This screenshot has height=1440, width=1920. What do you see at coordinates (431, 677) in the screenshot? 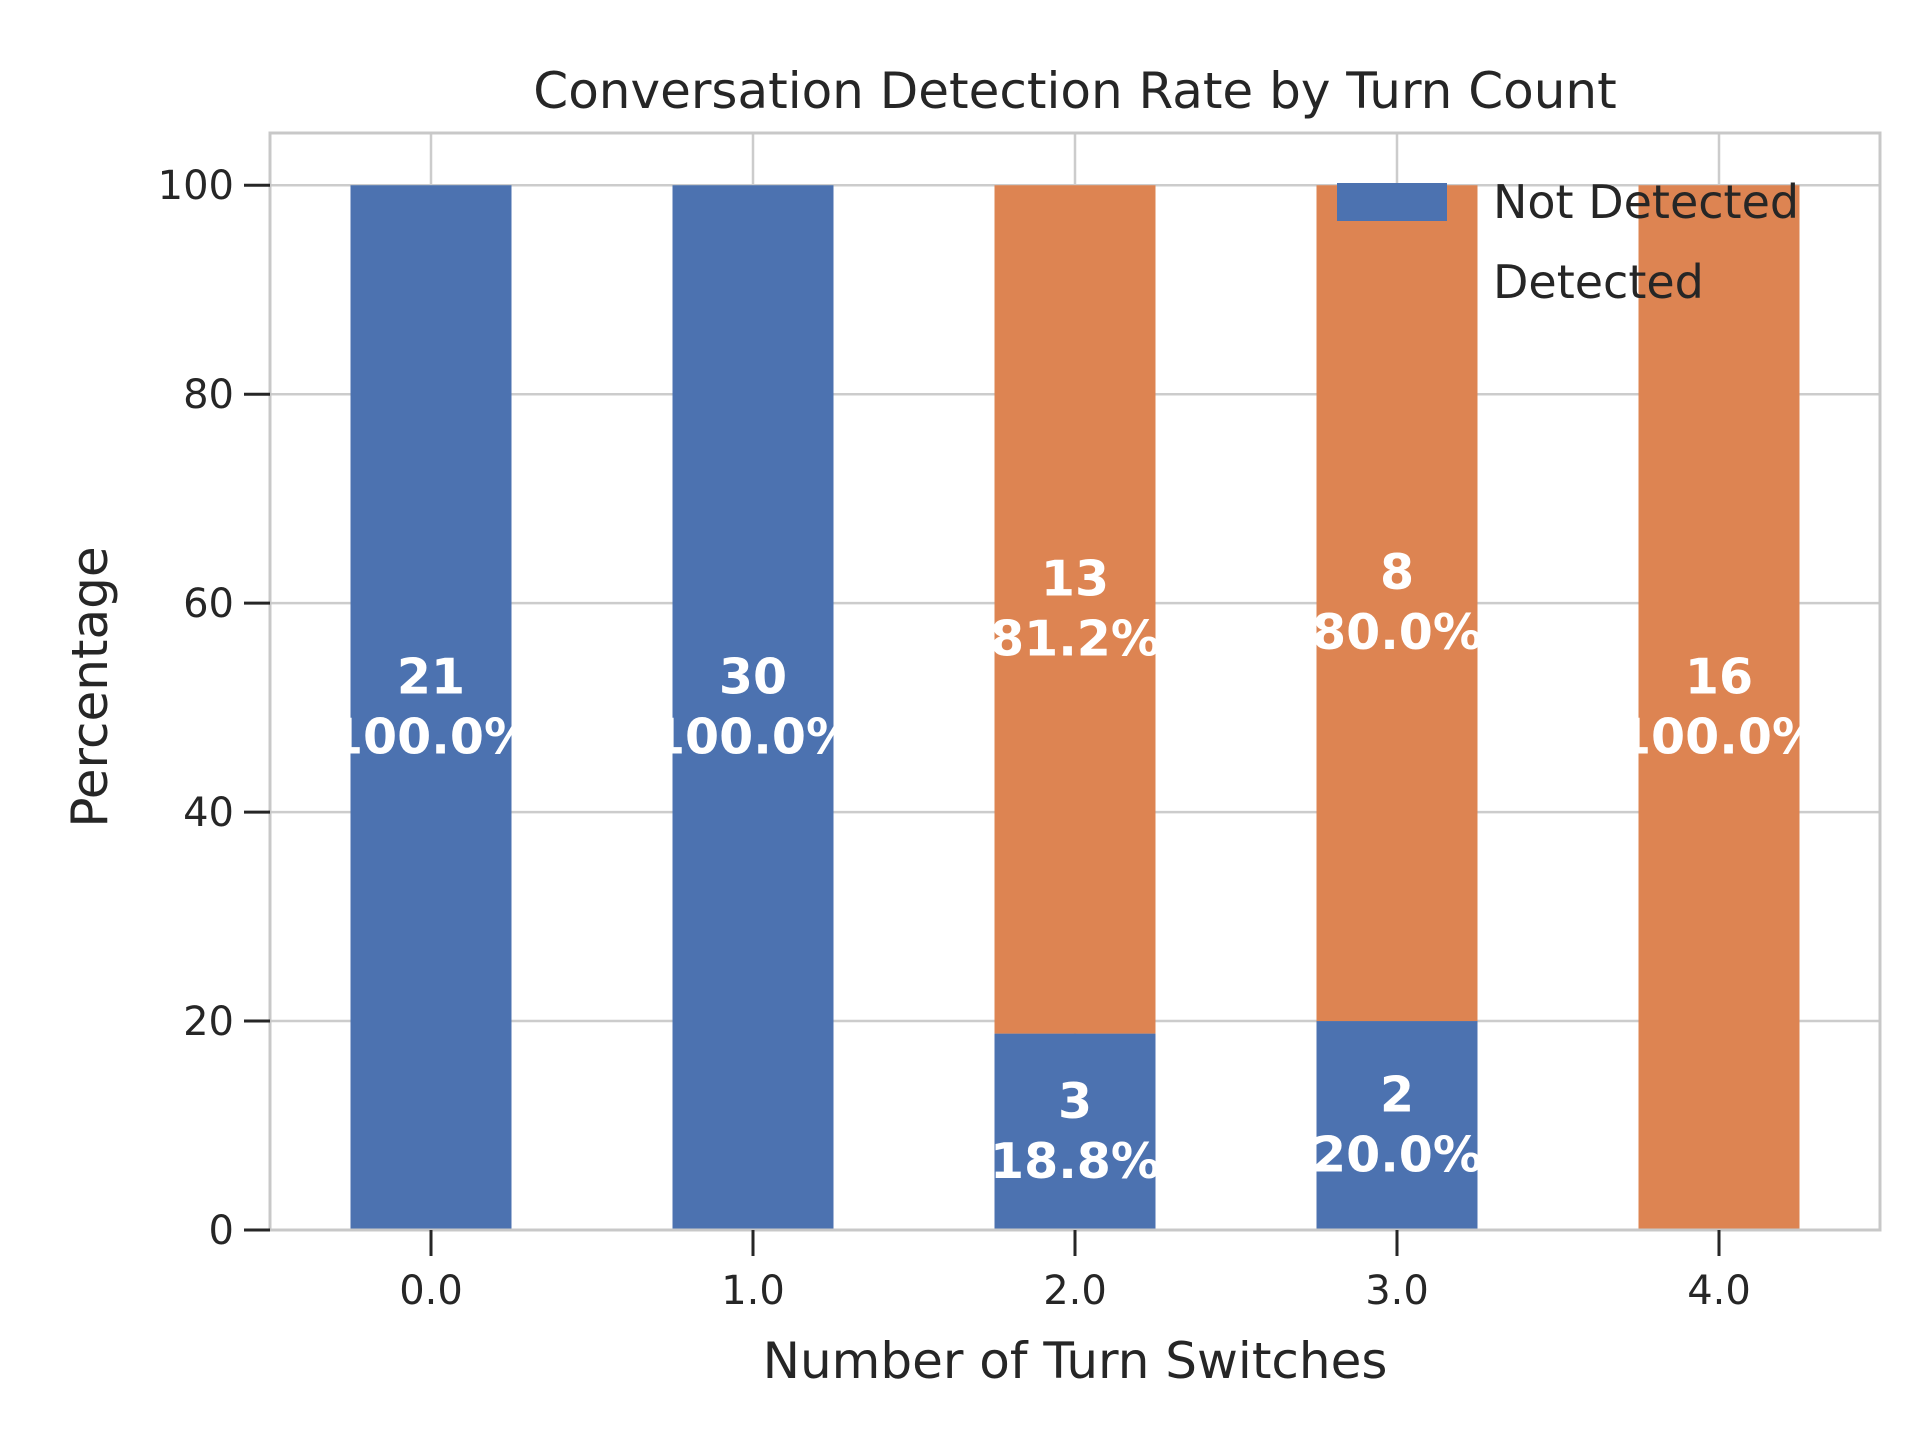
I see `bar-count-label: 21` at bounding box center [431, 677].